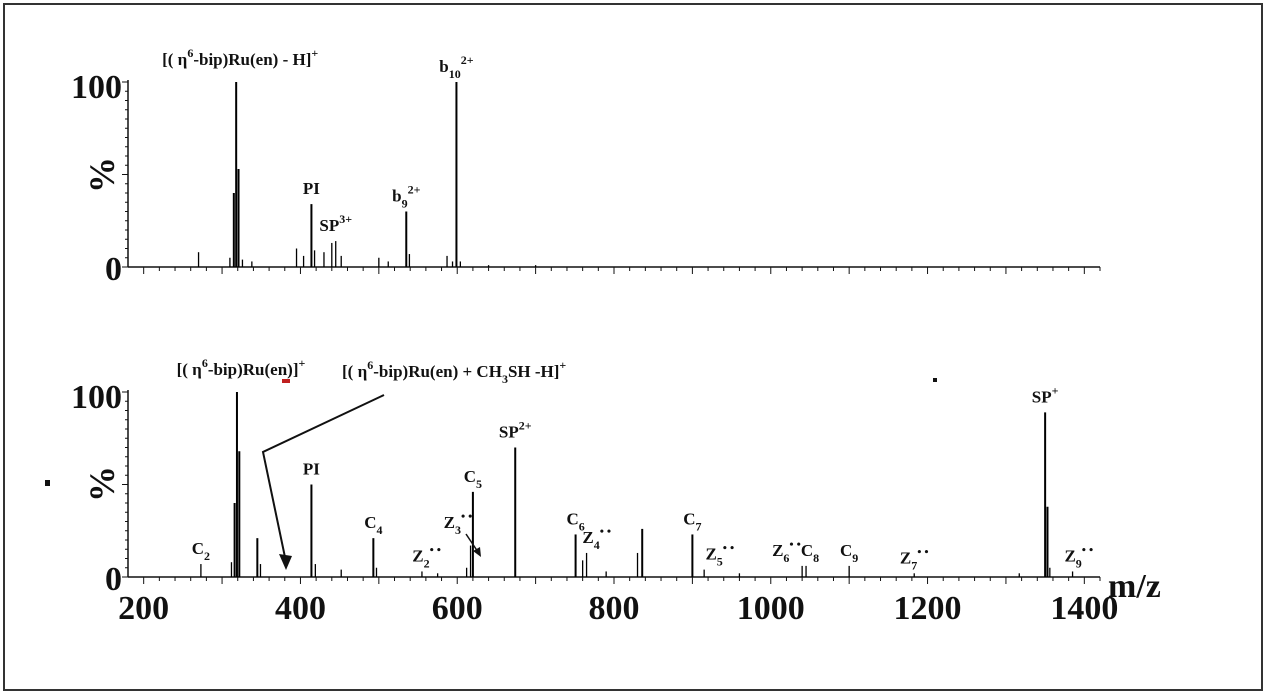  I want to click on stray-red-mark, so click(286, 381).